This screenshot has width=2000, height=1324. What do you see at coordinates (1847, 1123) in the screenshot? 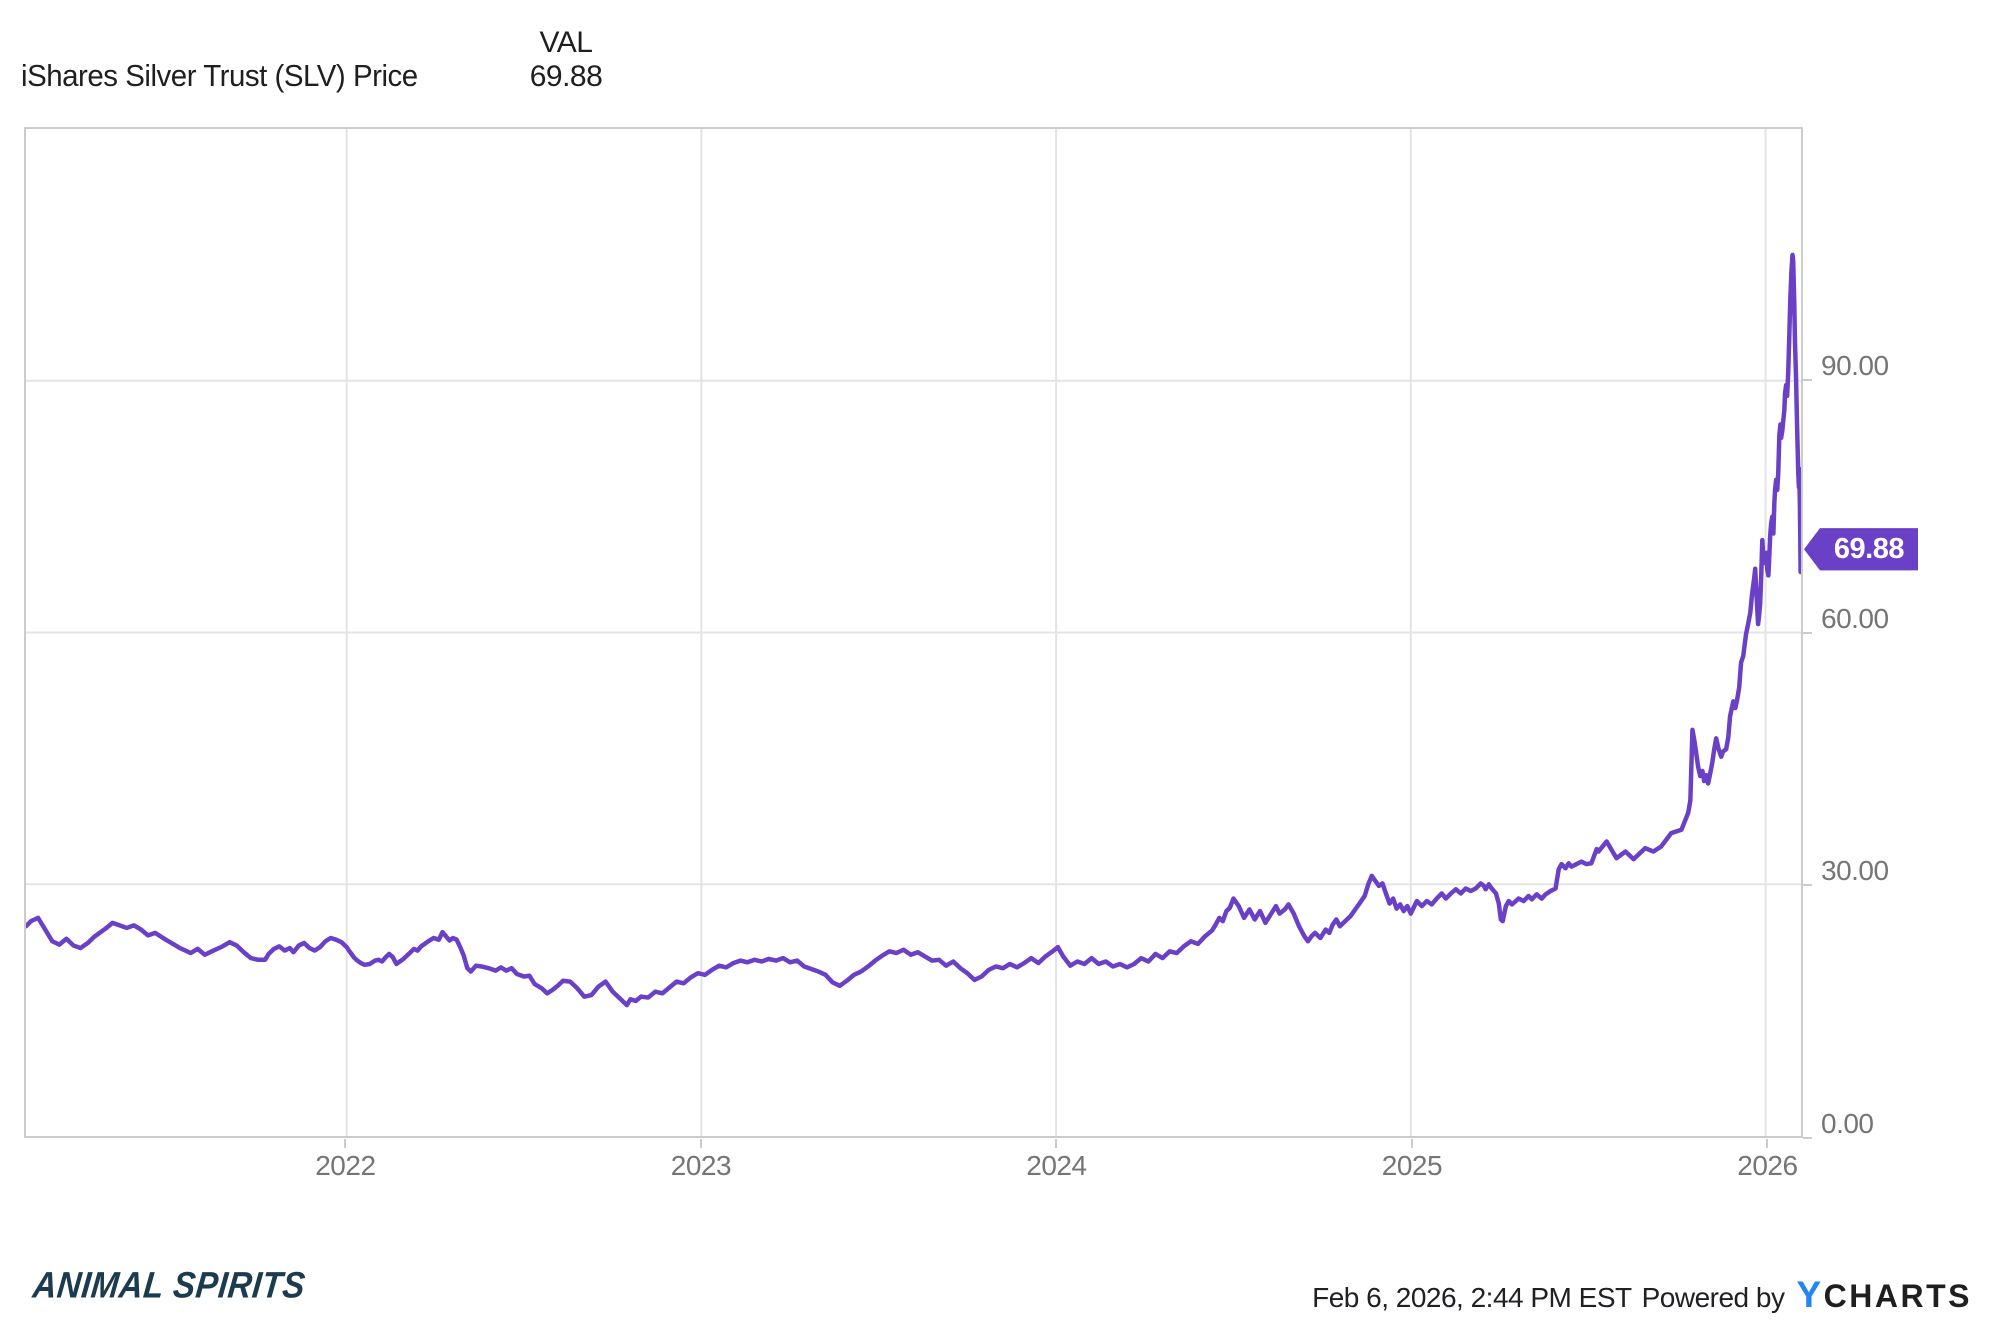
I see `y-axis-label: 0.00` at bounding box center [1847, 1123].